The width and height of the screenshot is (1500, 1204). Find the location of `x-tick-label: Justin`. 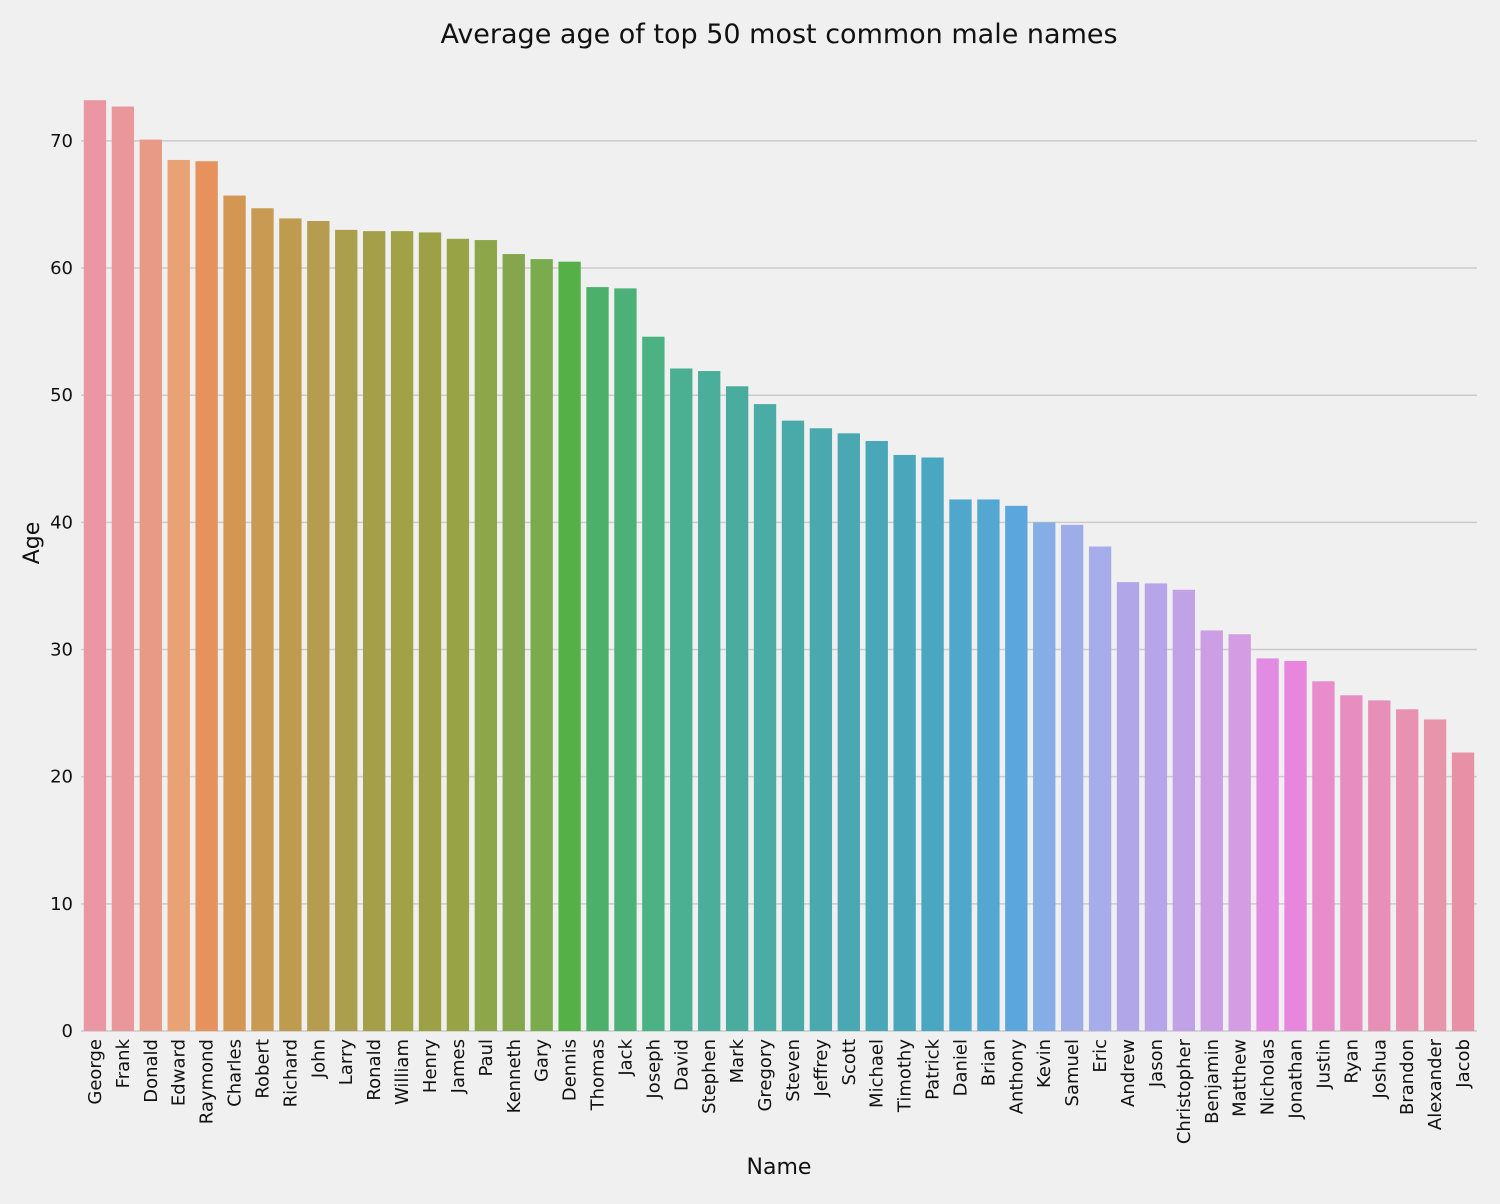

x-tick-label: Justin is located at coordinates (1323, 1064).